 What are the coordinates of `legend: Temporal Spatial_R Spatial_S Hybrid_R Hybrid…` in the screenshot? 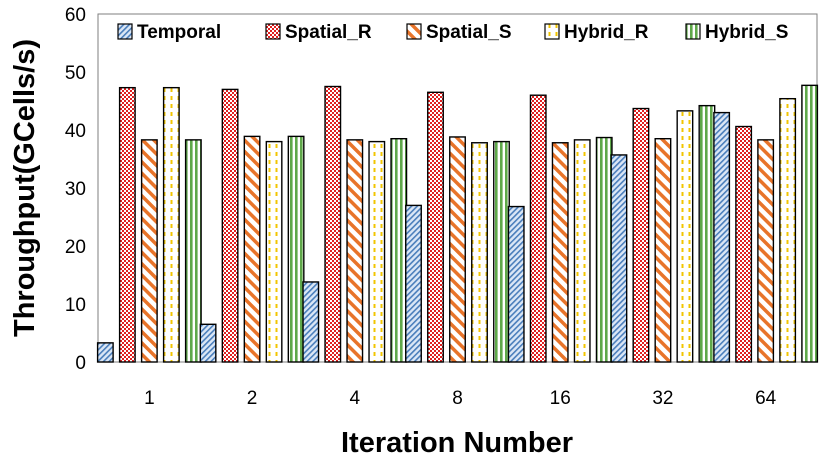 It's located at (452, 32).